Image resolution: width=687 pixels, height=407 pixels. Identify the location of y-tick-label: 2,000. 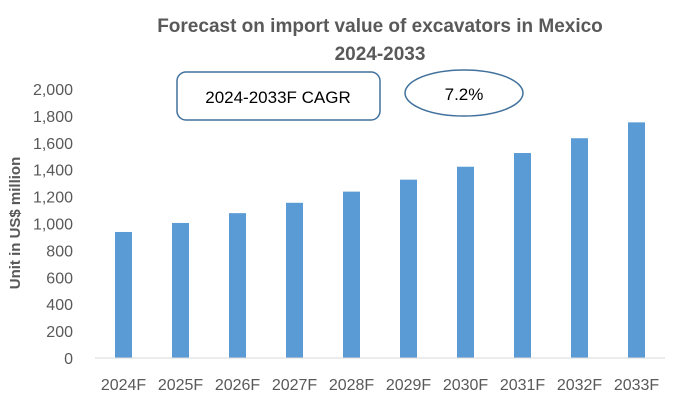
(53, 90).